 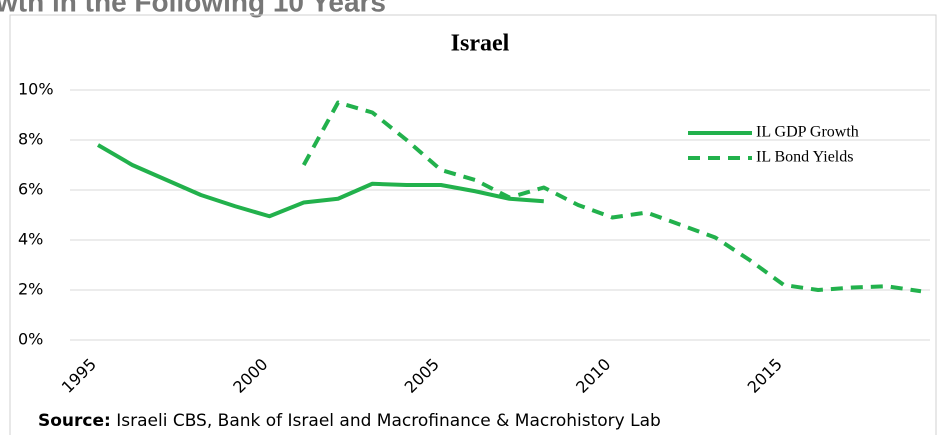 What do you see at coordinates (193, 8) in the screenshot?
I see `heading: wth in the Following 10 Years` at bounding box center [193, 8].